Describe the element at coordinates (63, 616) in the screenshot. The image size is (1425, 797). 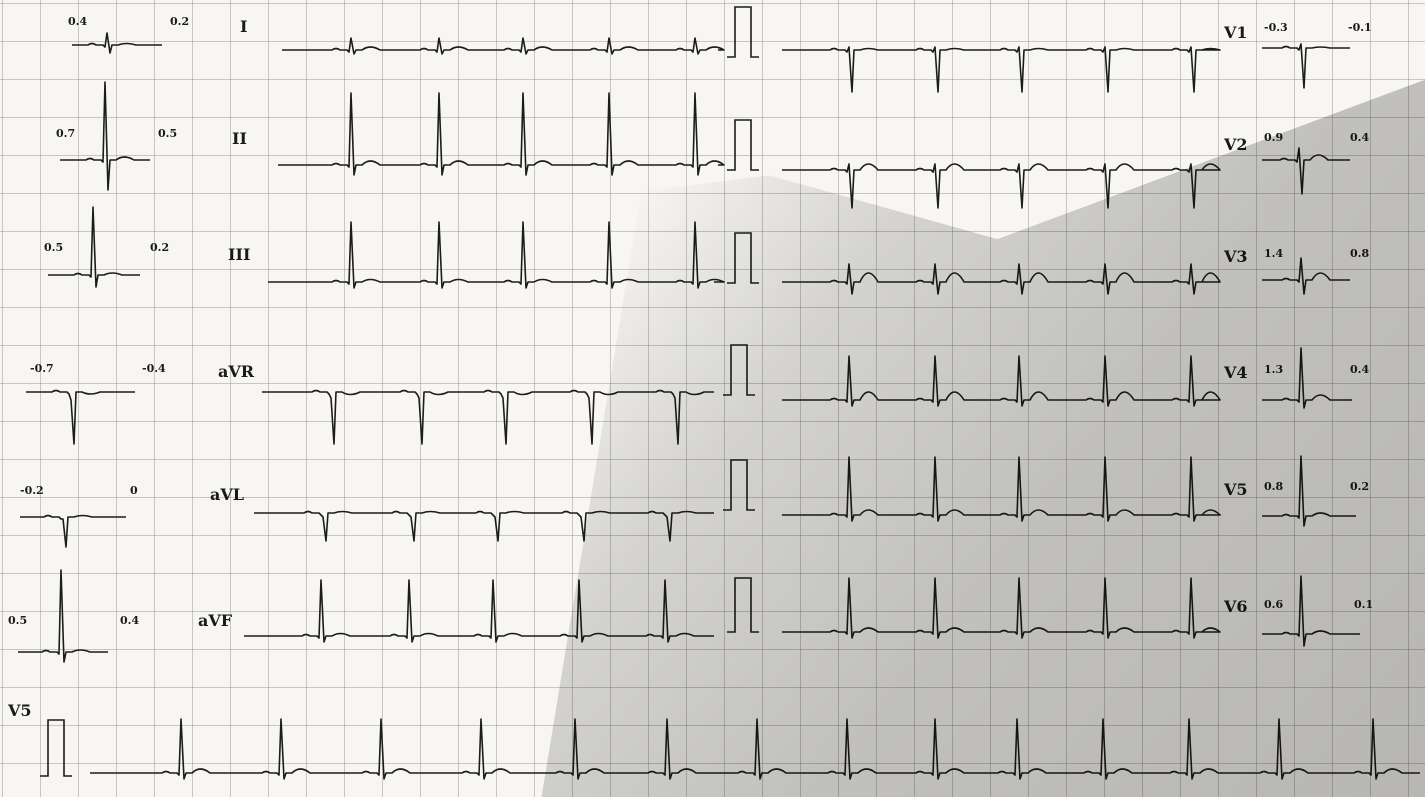
I see `avg-complex-avf` at that location.